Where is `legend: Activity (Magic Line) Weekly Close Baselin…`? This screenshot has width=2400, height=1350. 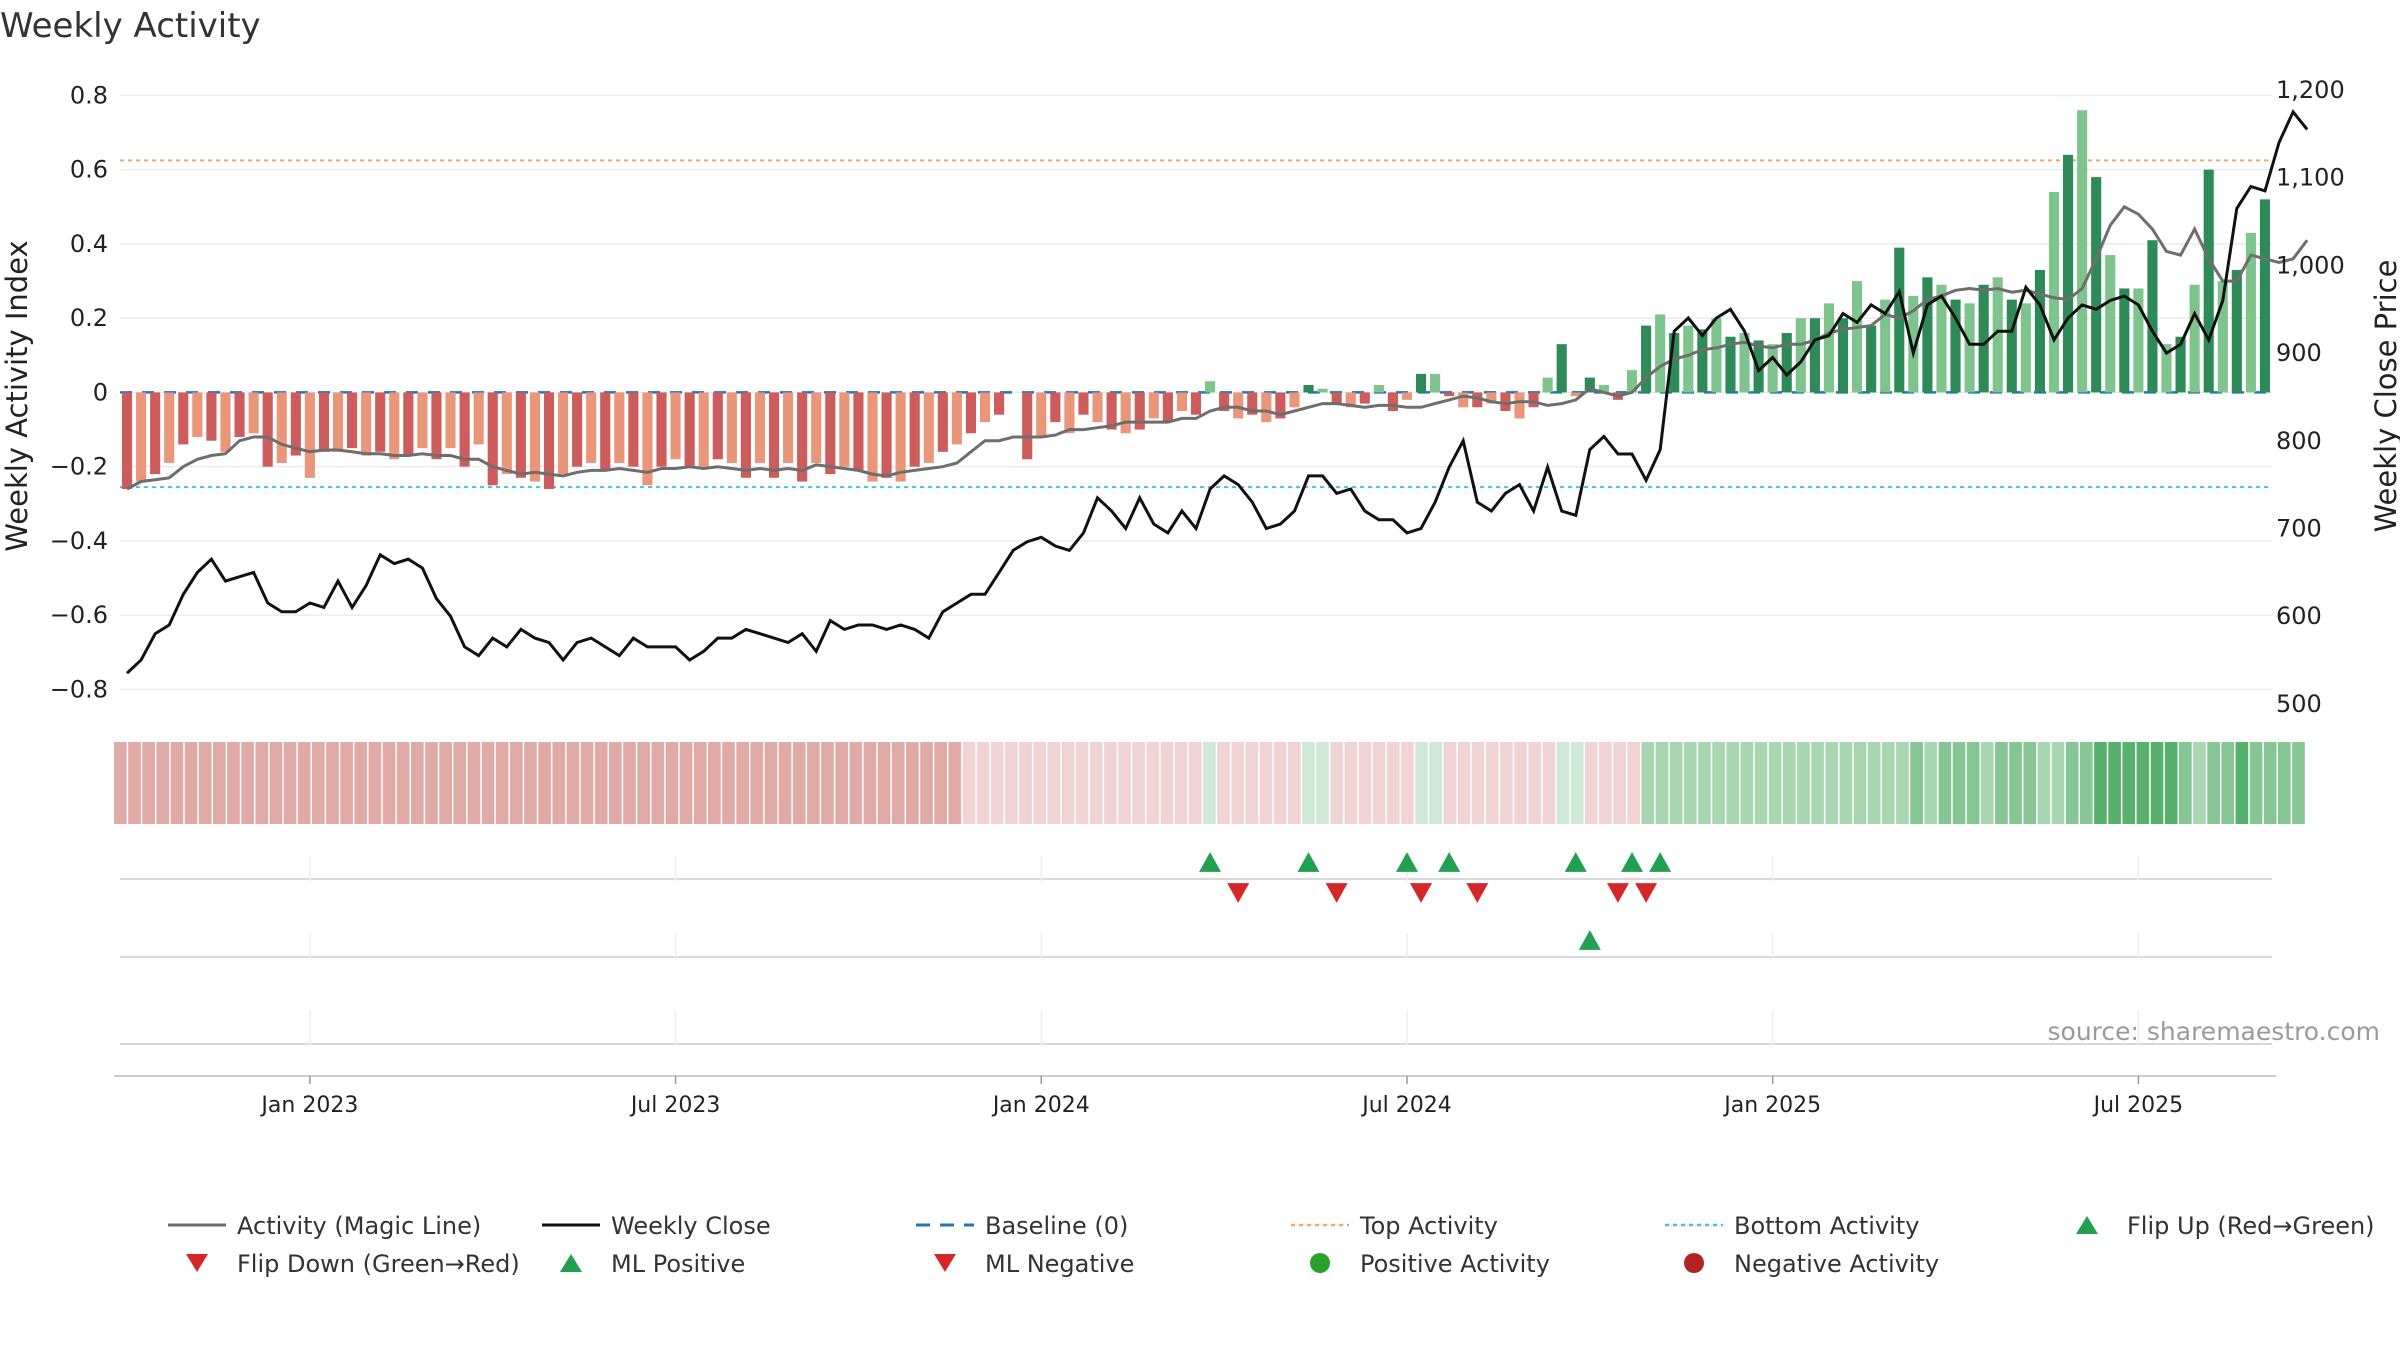
legend: Activity (Magic Line) Weekly Close Baselin… is located at coordinates (1271, 1245).